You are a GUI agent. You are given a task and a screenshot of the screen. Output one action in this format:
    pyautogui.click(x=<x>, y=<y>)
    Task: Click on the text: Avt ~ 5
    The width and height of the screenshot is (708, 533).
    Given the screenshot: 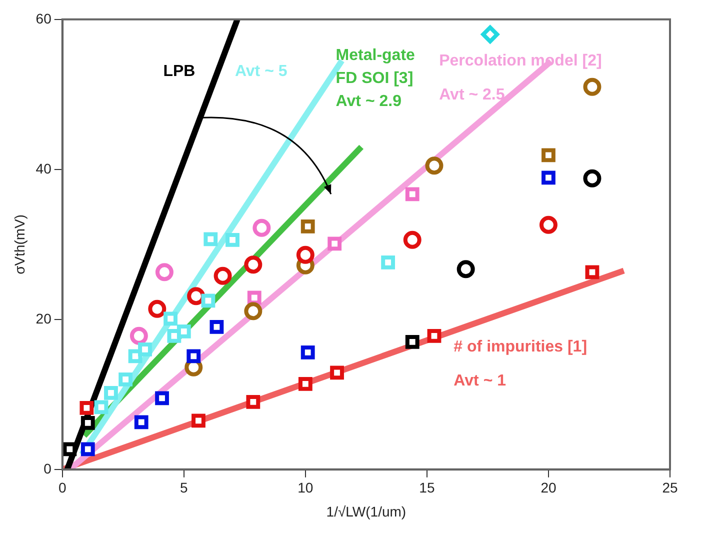 What is the action you would take?
    pyautogui.click(x=261, y=71)
    